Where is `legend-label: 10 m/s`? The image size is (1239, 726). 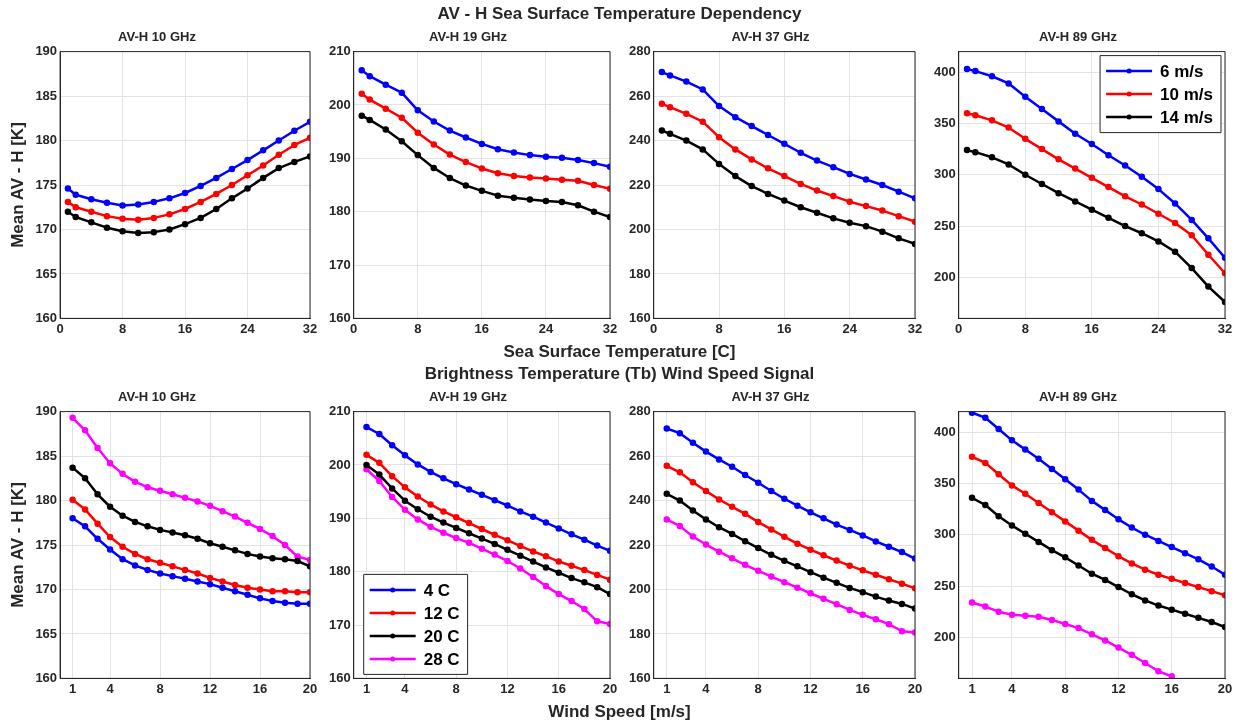
legend-label: 10 m/s is located at coordinates (1187, 94).